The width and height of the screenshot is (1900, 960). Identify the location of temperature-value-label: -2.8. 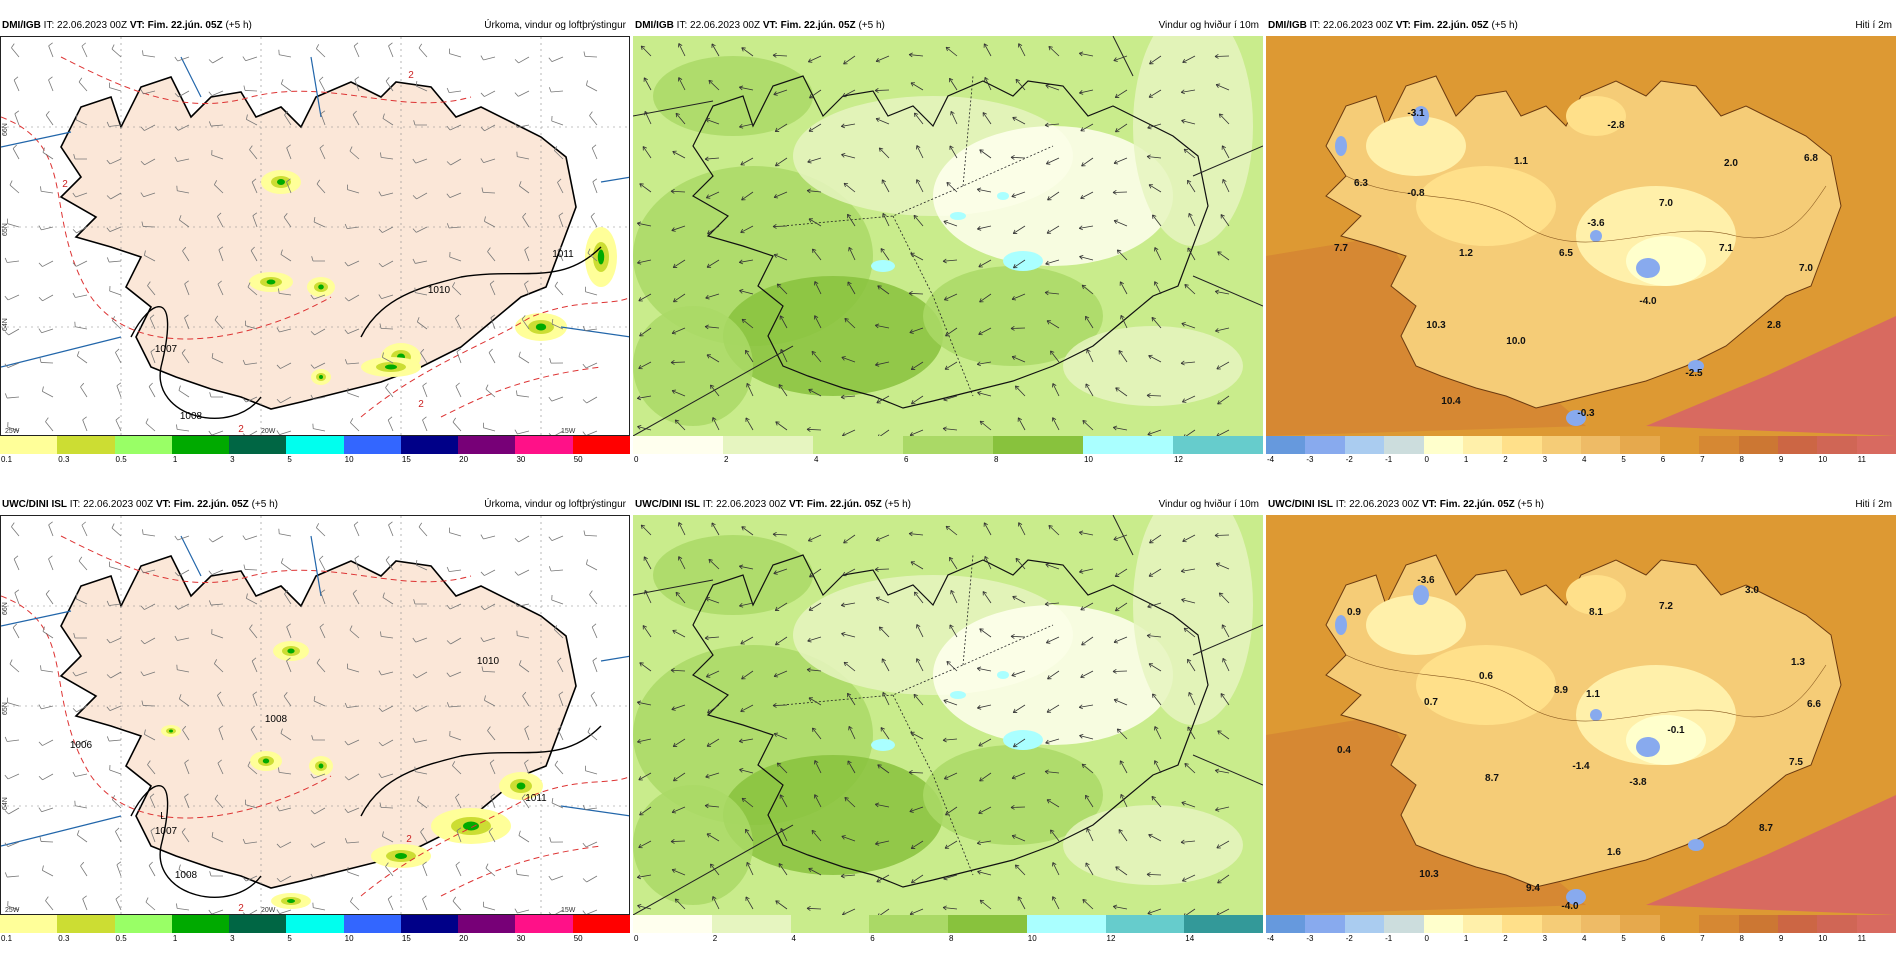
(1616, 125).